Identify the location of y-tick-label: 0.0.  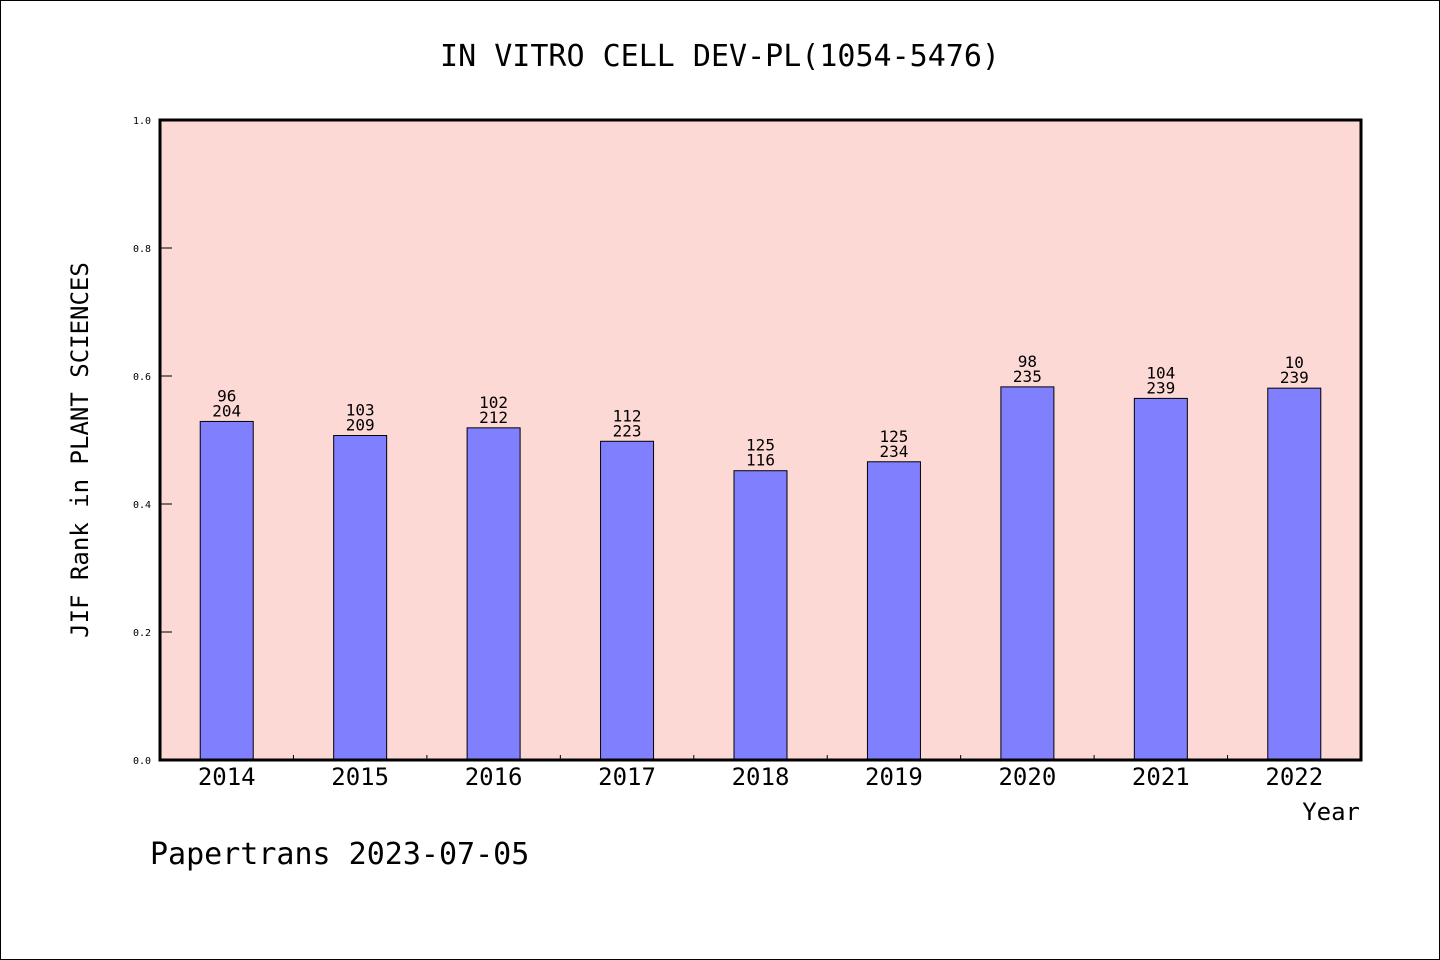
(142, 761).